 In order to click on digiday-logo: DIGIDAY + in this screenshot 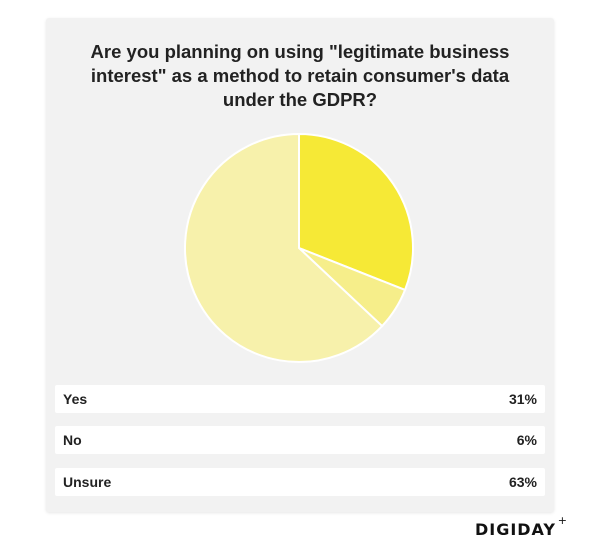, I will do `click(520, 526)`.